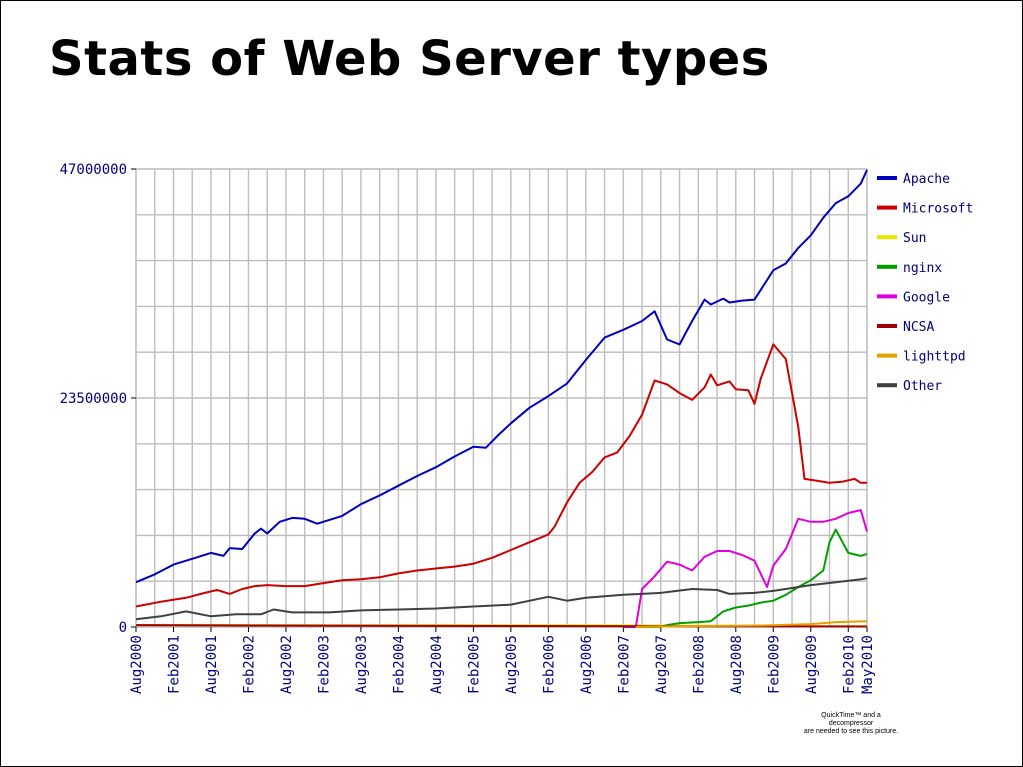 The image size is (1023, 767). Describe the element at coordinates (887, 207) in the screenshot. I see `legend-swatch-microsoft` at that location.